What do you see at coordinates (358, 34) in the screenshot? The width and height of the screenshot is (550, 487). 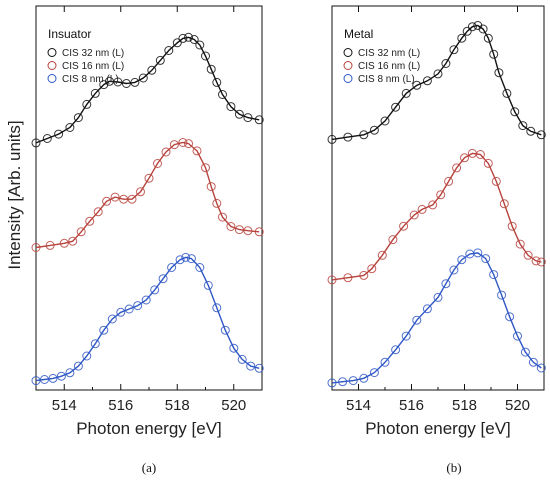 I see `panel-title: Metal` at bounding box center [358, 34].